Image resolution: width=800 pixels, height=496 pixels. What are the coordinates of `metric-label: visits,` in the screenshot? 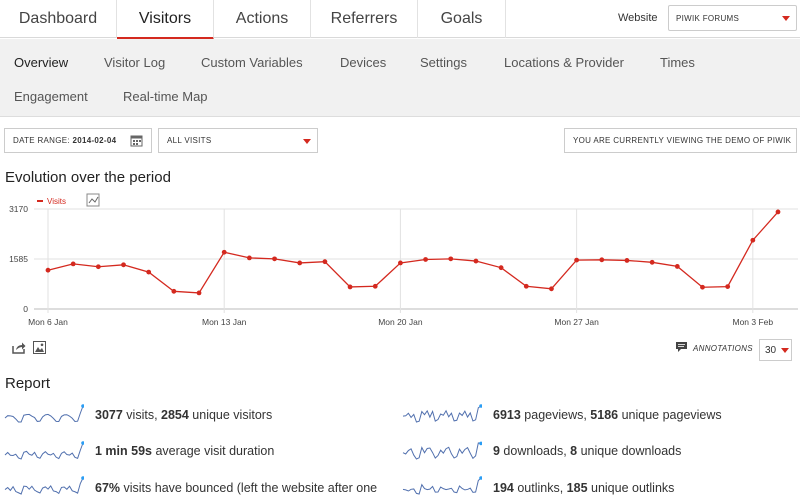 It's located at (142, 415).